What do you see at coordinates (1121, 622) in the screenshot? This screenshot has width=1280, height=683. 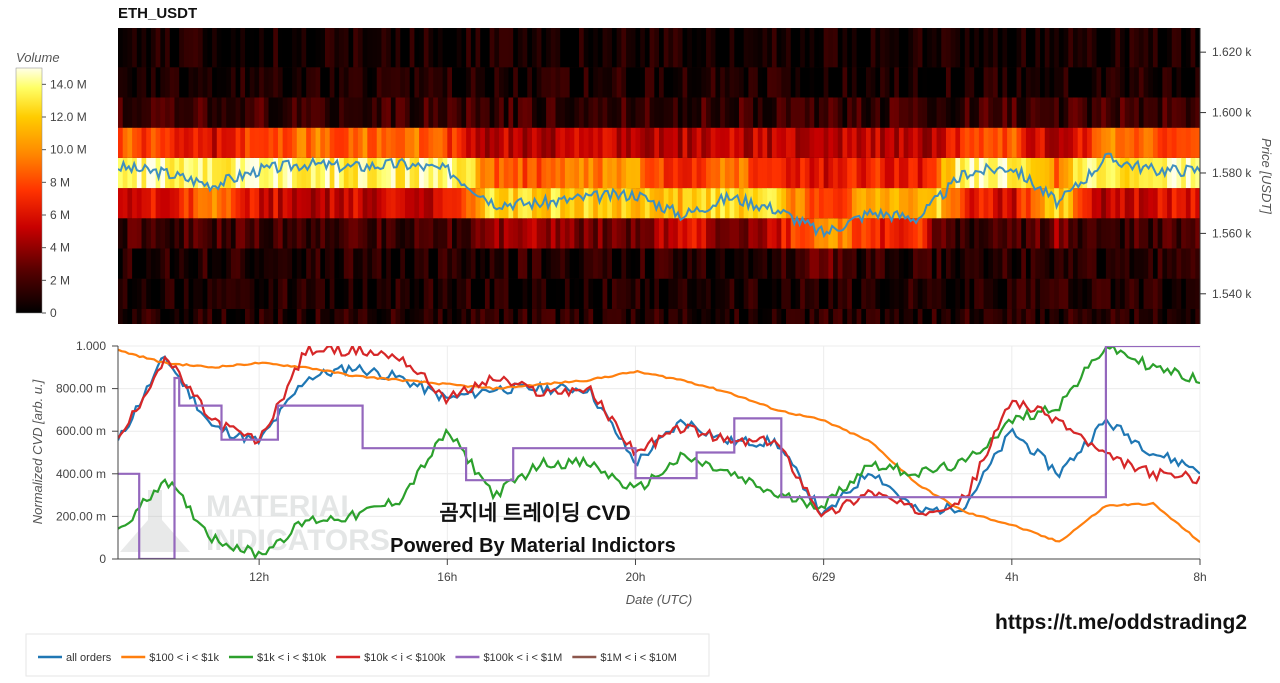 I see `telegram-link: https://t.me/oddstrading2` at bounding box center [1121, 622].